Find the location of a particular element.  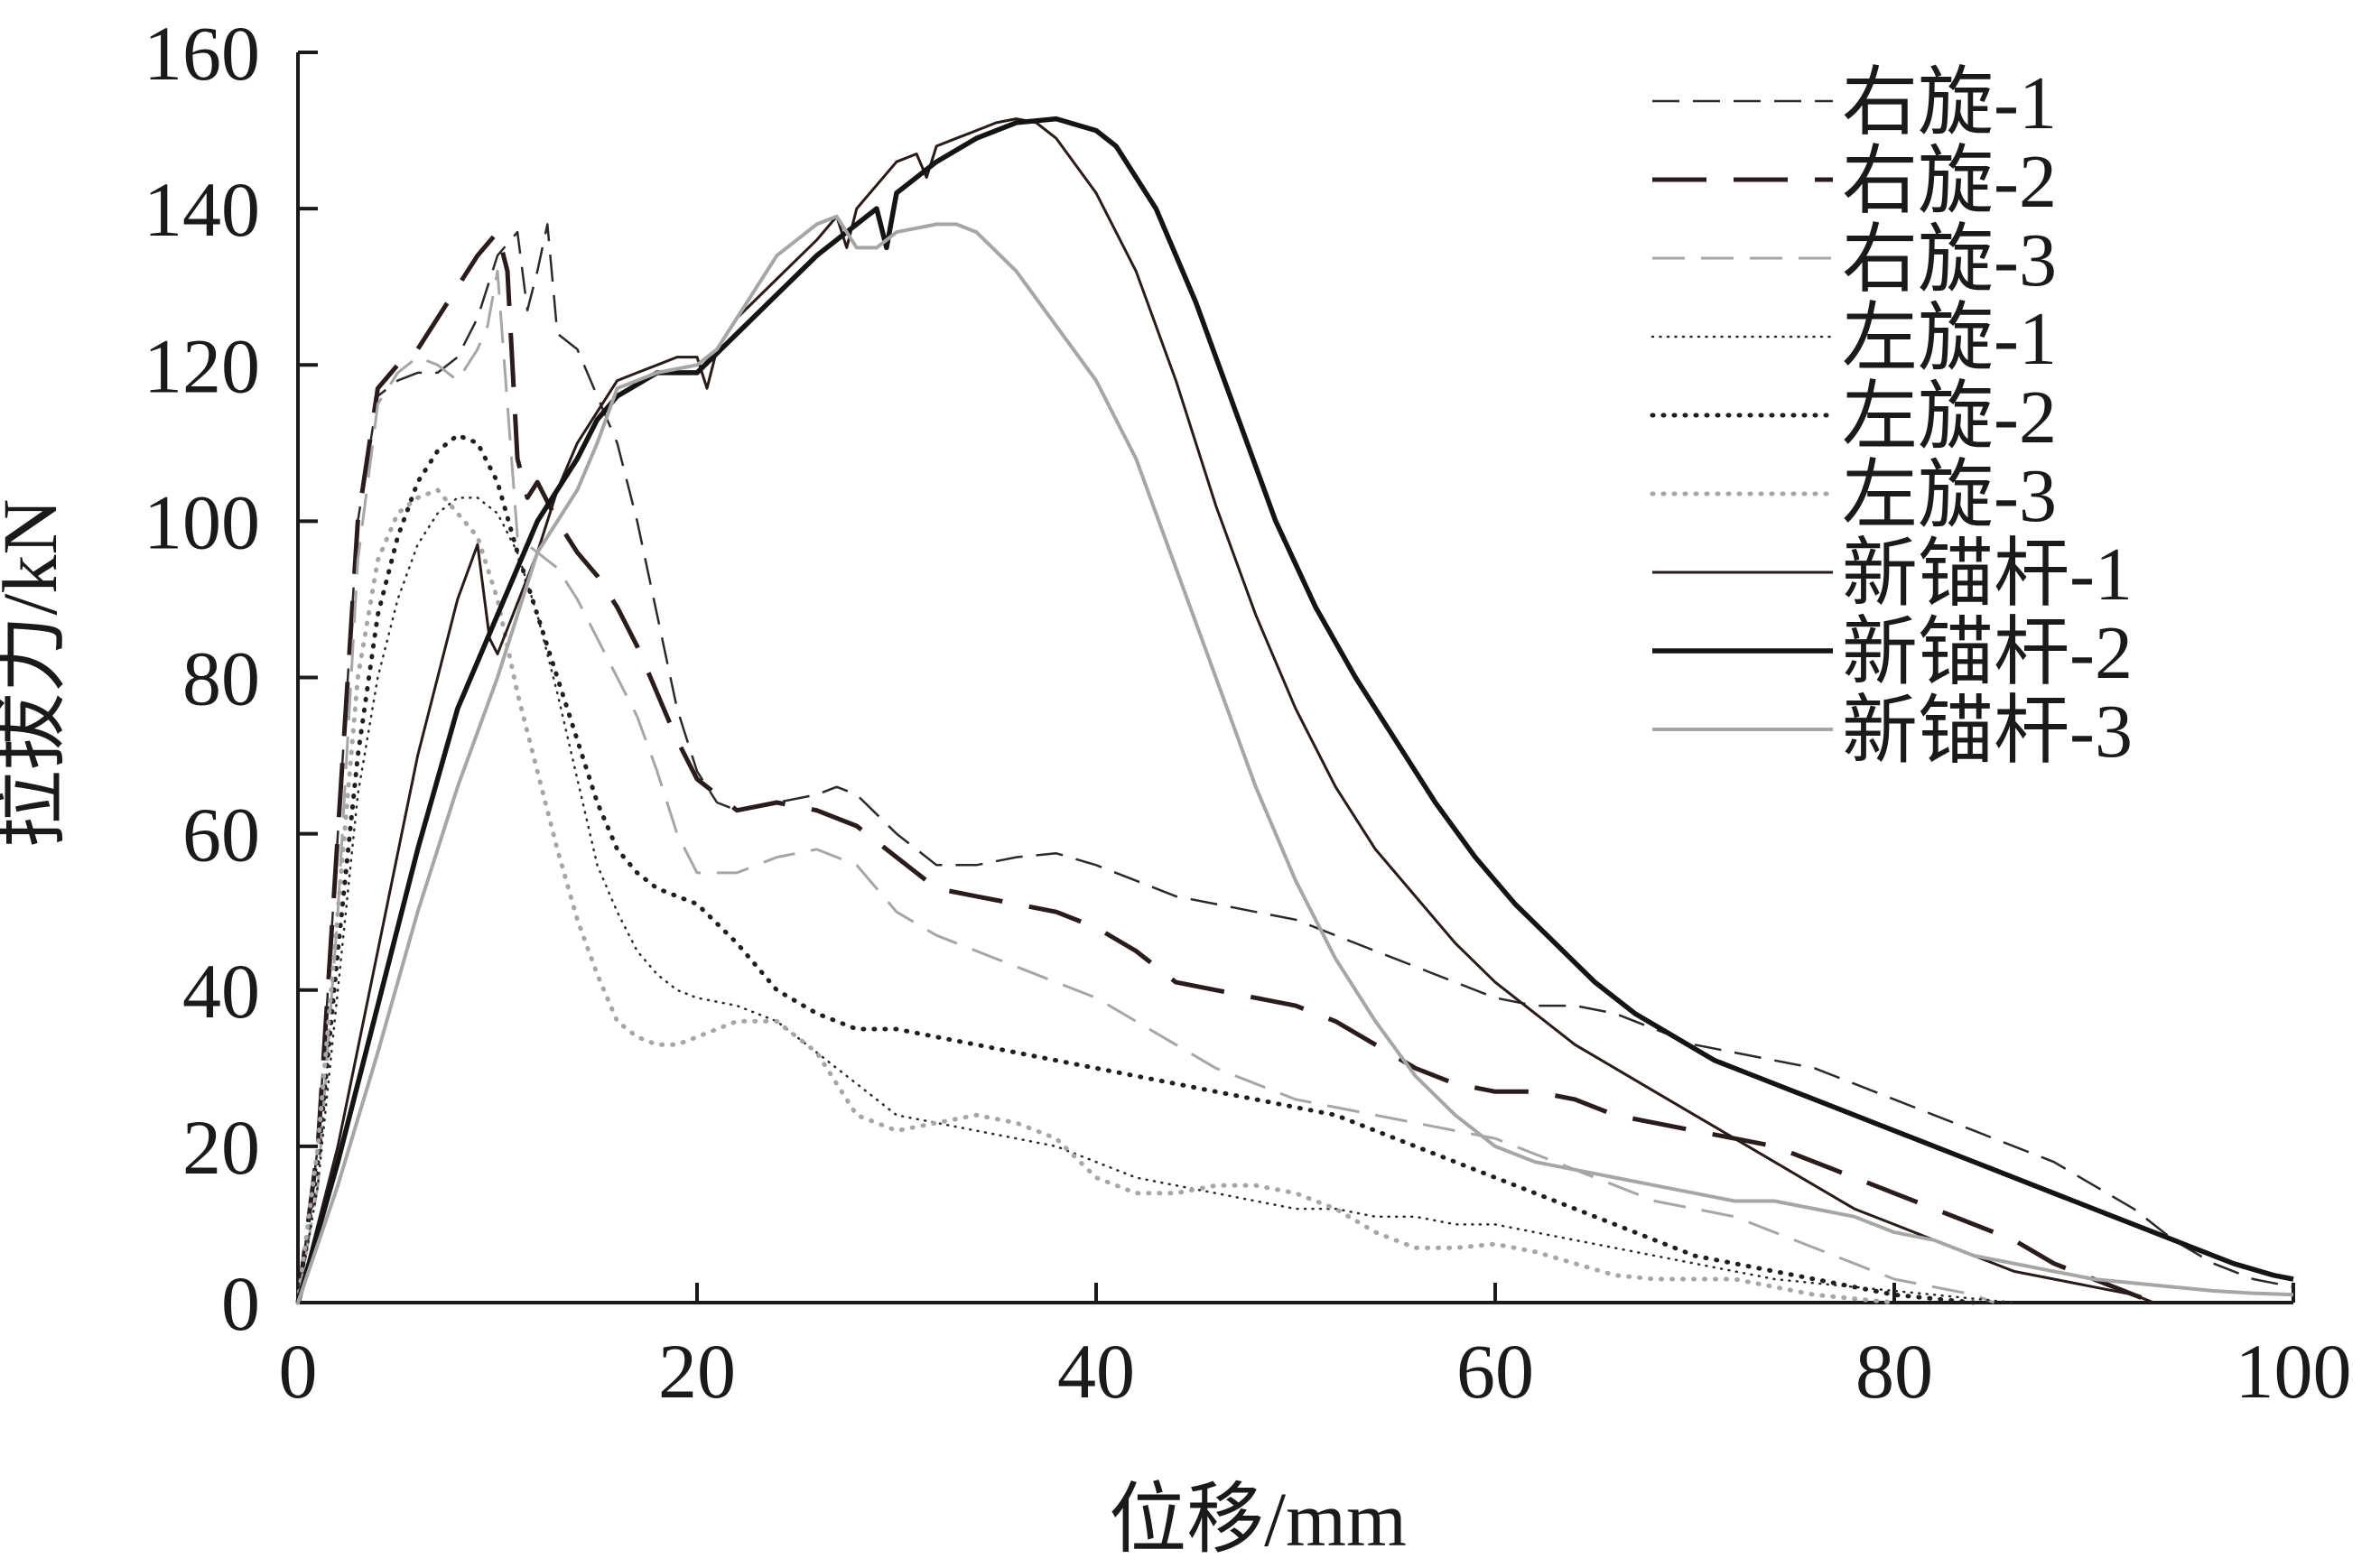

legend-label-2: 右旋-2 is located at coordinates (1949, 182).